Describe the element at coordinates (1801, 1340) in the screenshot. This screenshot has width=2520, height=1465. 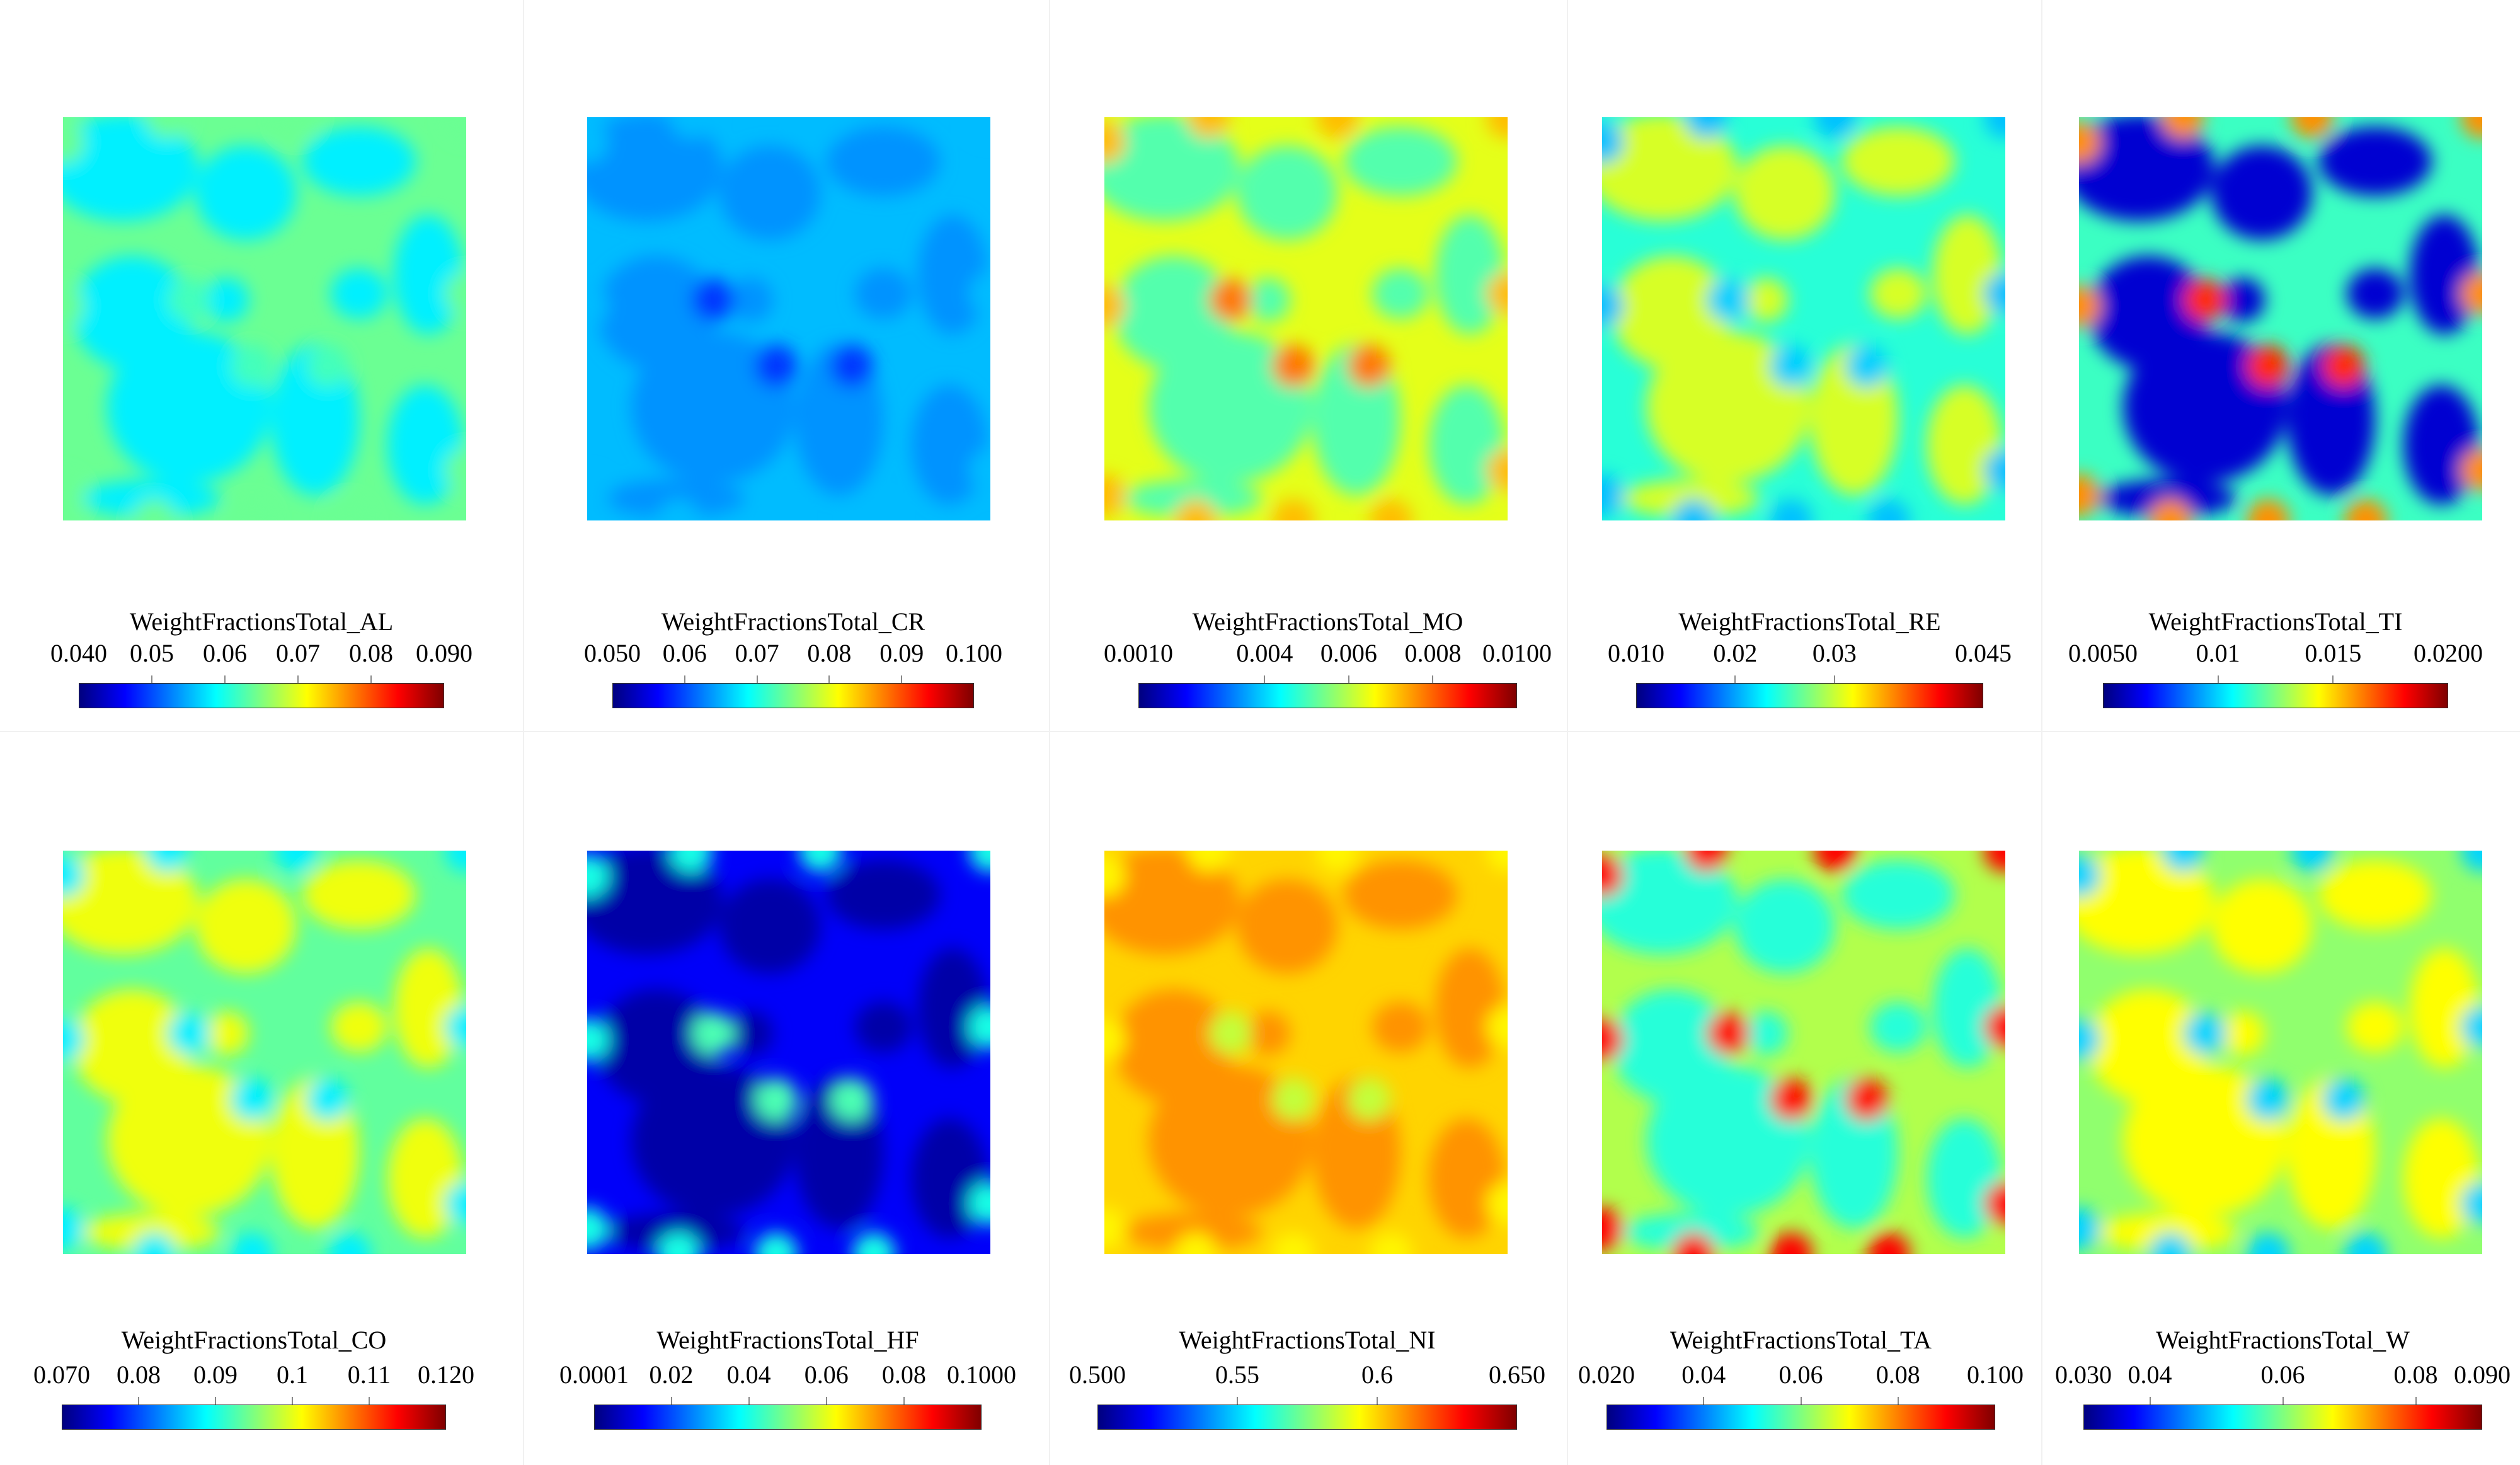
I see `colorbar-title: WeightFractionsTotal_TA` at that location.